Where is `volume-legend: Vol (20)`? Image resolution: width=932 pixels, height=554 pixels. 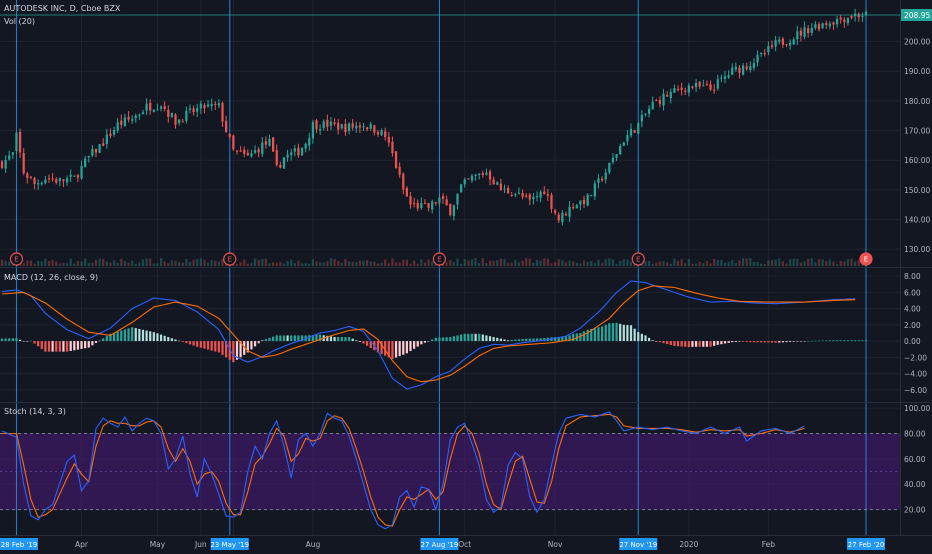
volume-legend: Vol (20) is located at coordinates (19, 21).